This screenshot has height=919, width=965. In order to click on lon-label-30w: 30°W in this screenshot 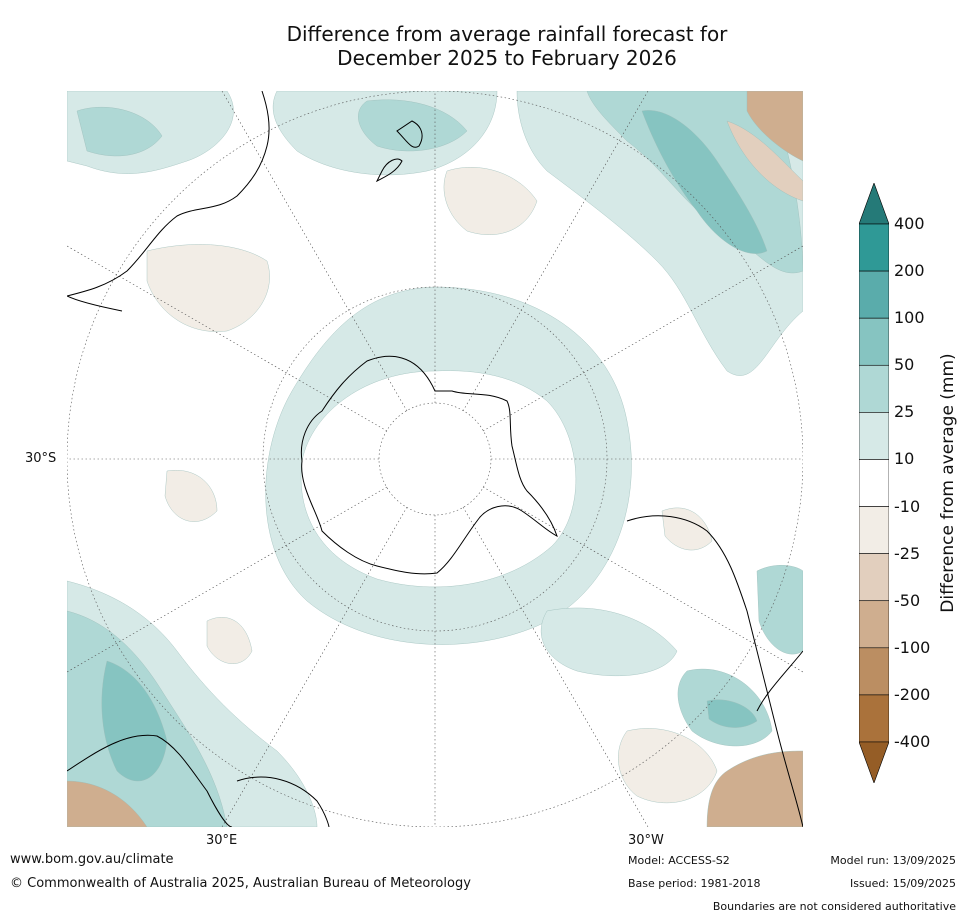, I will do `click(646, 840)`.